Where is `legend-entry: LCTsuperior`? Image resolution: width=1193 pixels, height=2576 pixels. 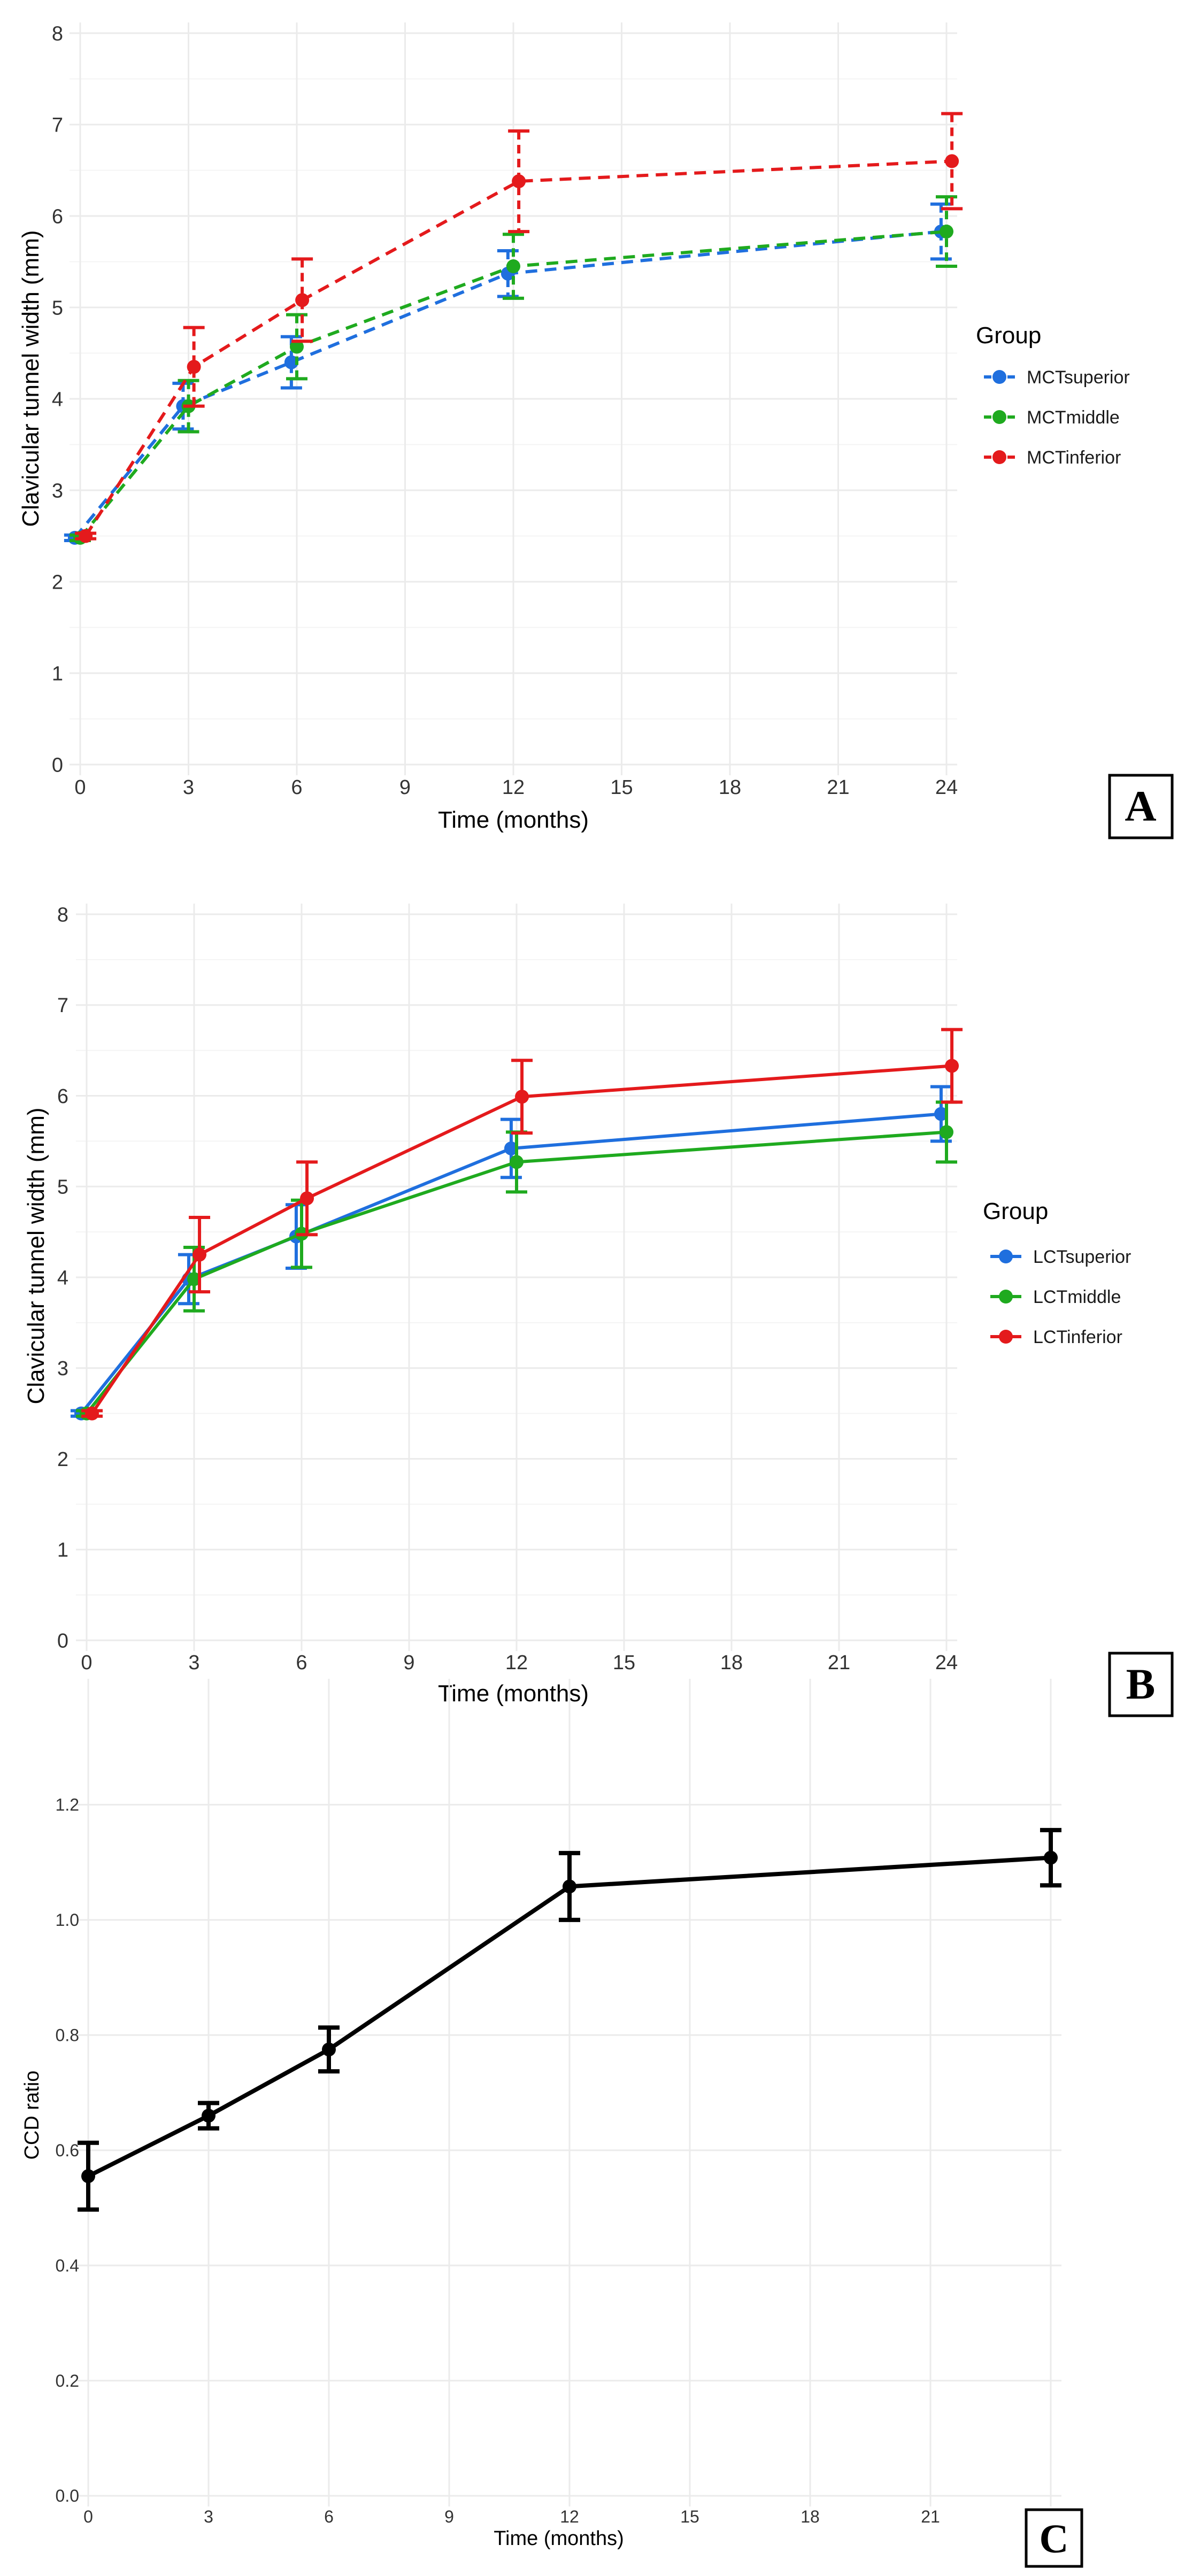 legend-entry: LCTsuperior is located at coordinates (1060, 1257).